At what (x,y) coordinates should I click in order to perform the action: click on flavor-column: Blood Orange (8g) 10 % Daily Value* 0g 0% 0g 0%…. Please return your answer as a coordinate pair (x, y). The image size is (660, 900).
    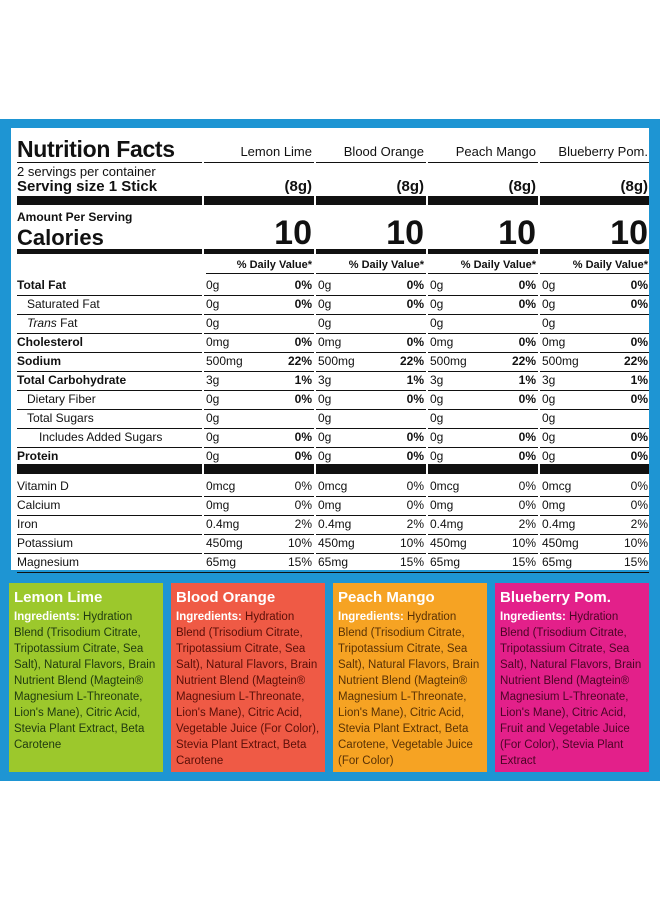
    Looking at the image, I should click on (371, 349).